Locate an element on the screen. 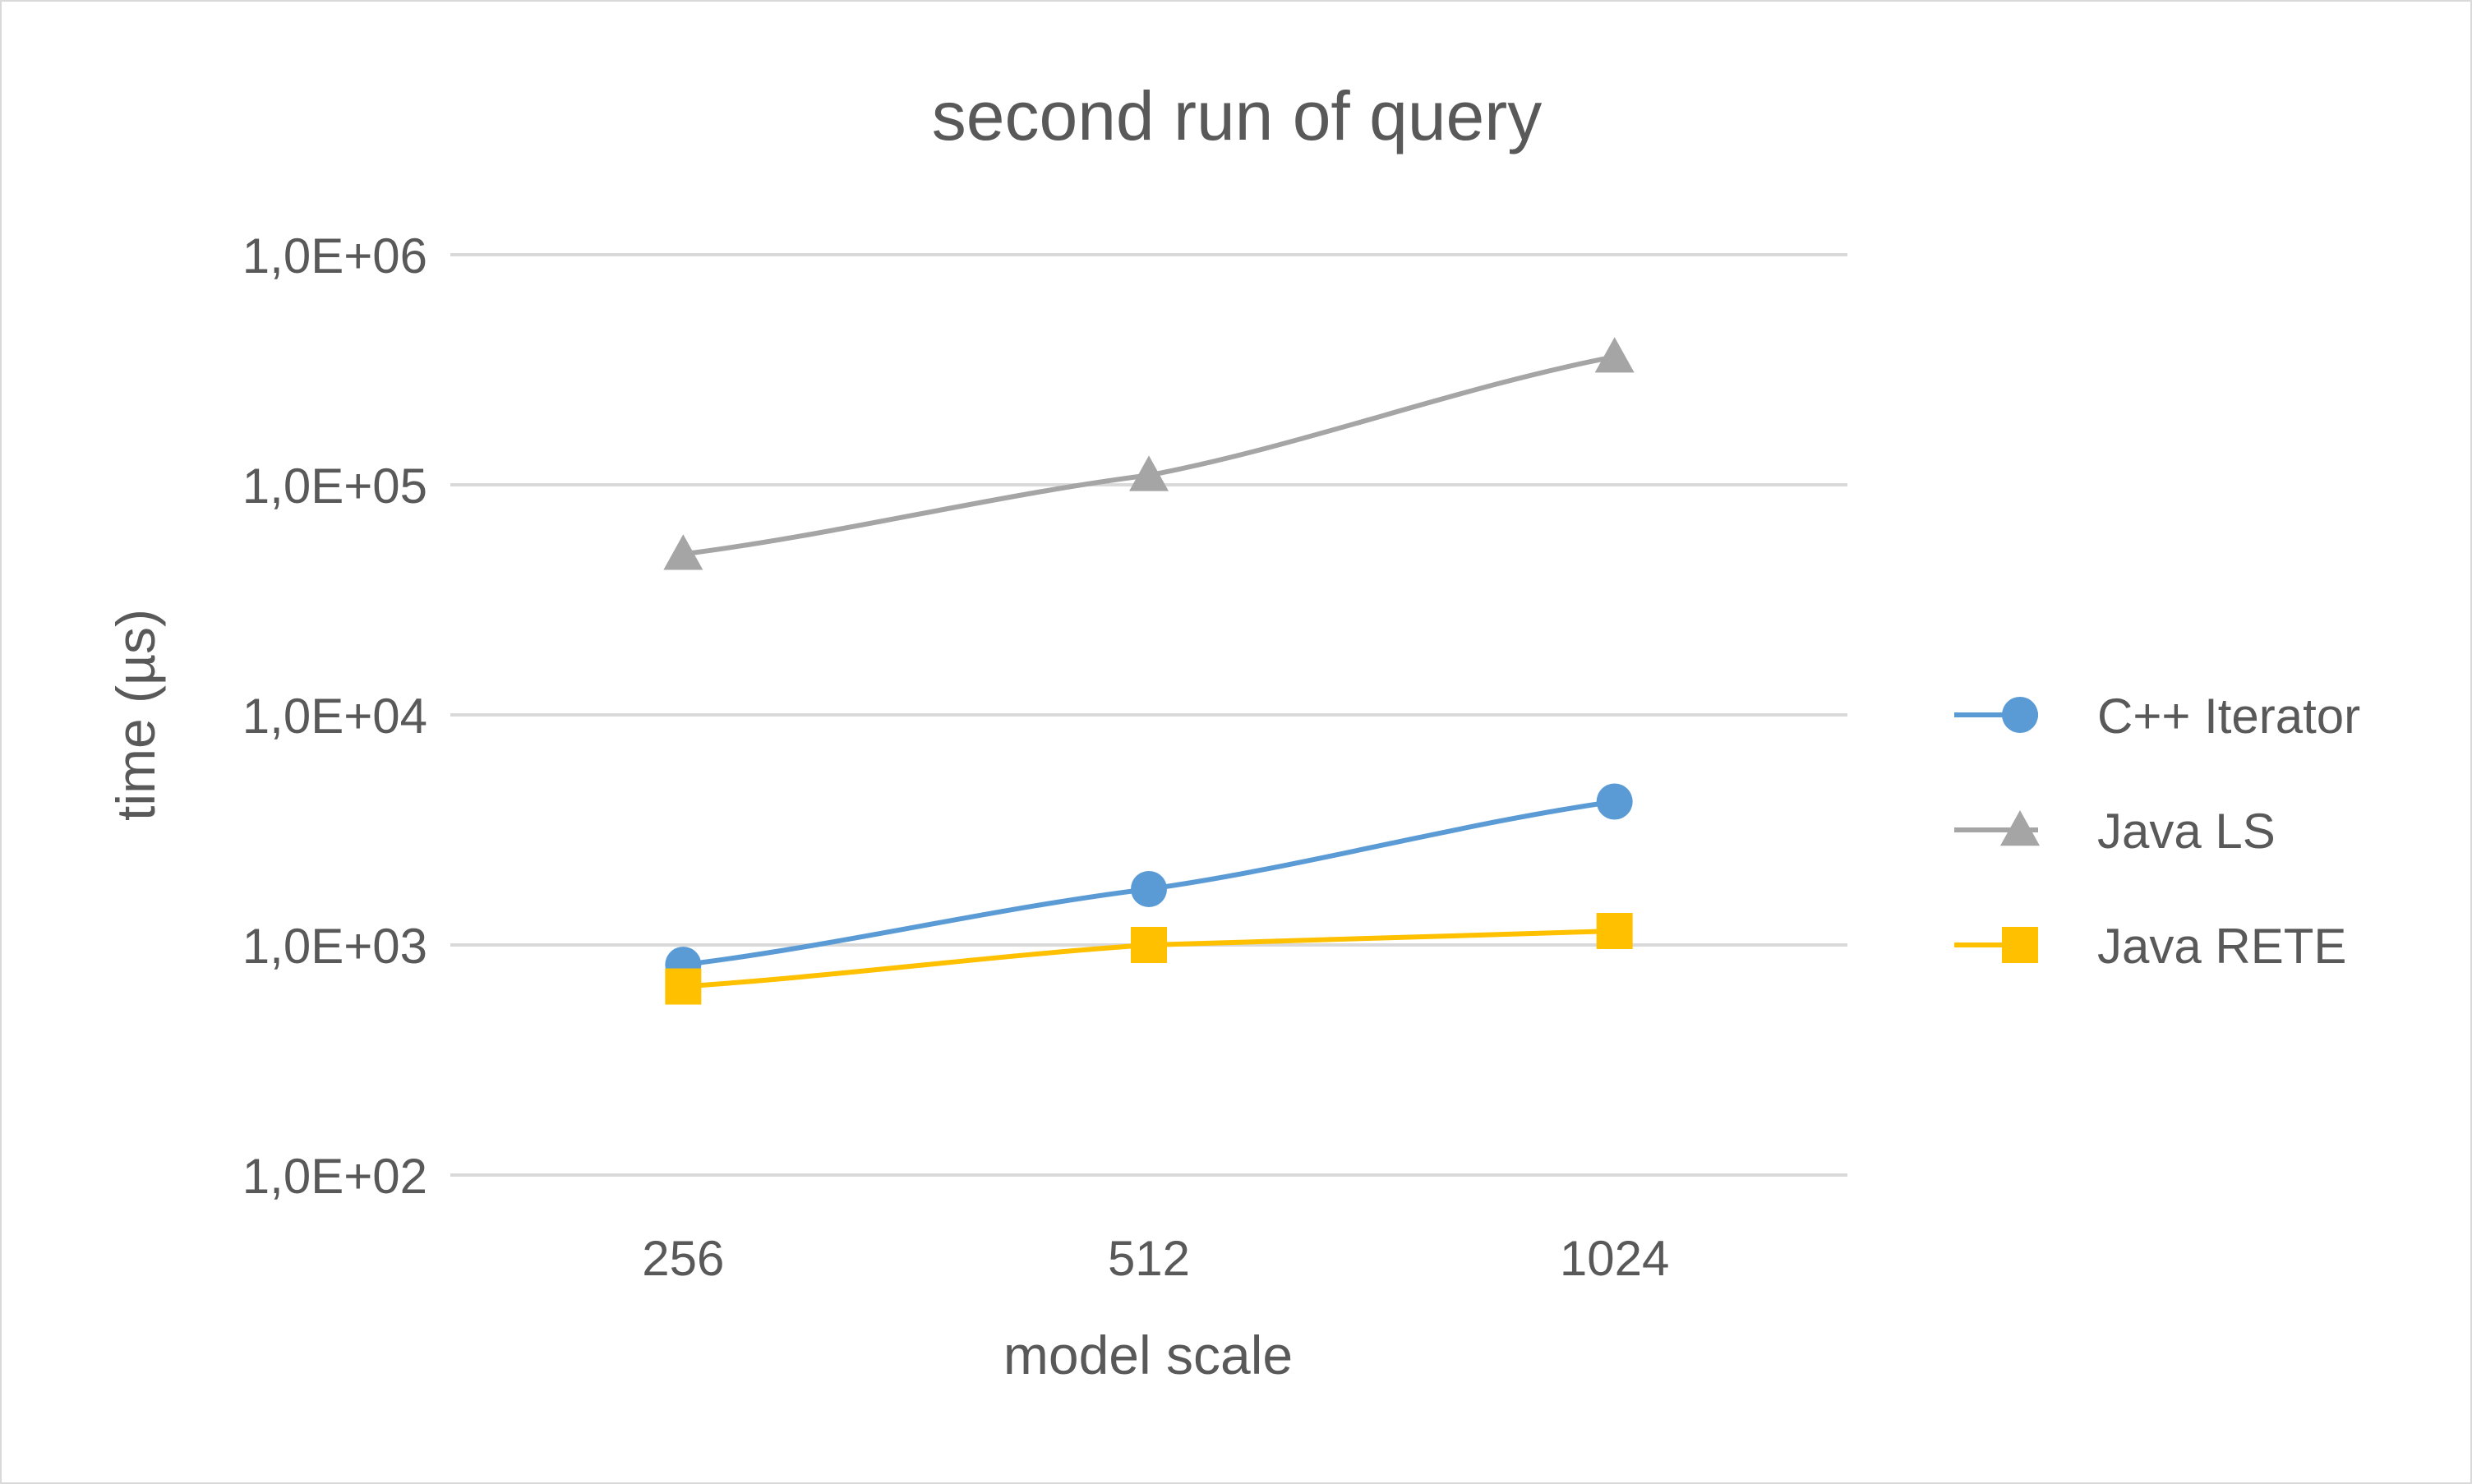  legend-item: C++ Iterator is located at coordinates (2157, 716).